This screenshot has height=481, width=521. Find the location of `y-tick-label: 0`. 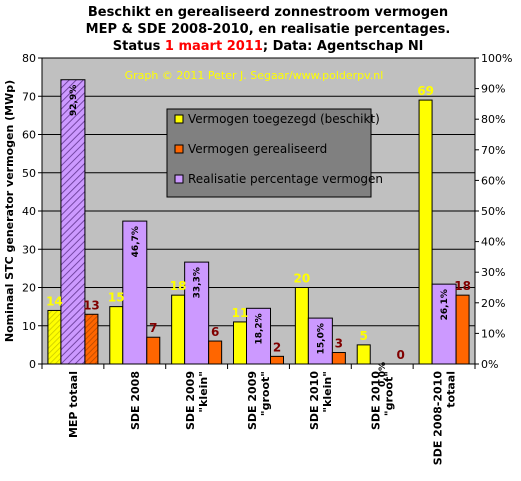

y-tick-label: 0 is located at coordinates (32, 364).